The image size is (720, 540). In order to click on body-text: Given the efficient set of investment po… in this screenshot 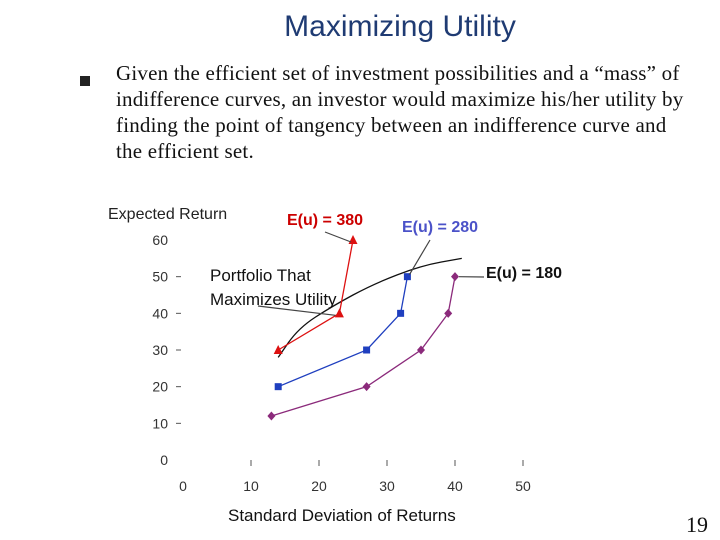, I will do `click(400, 112)`.